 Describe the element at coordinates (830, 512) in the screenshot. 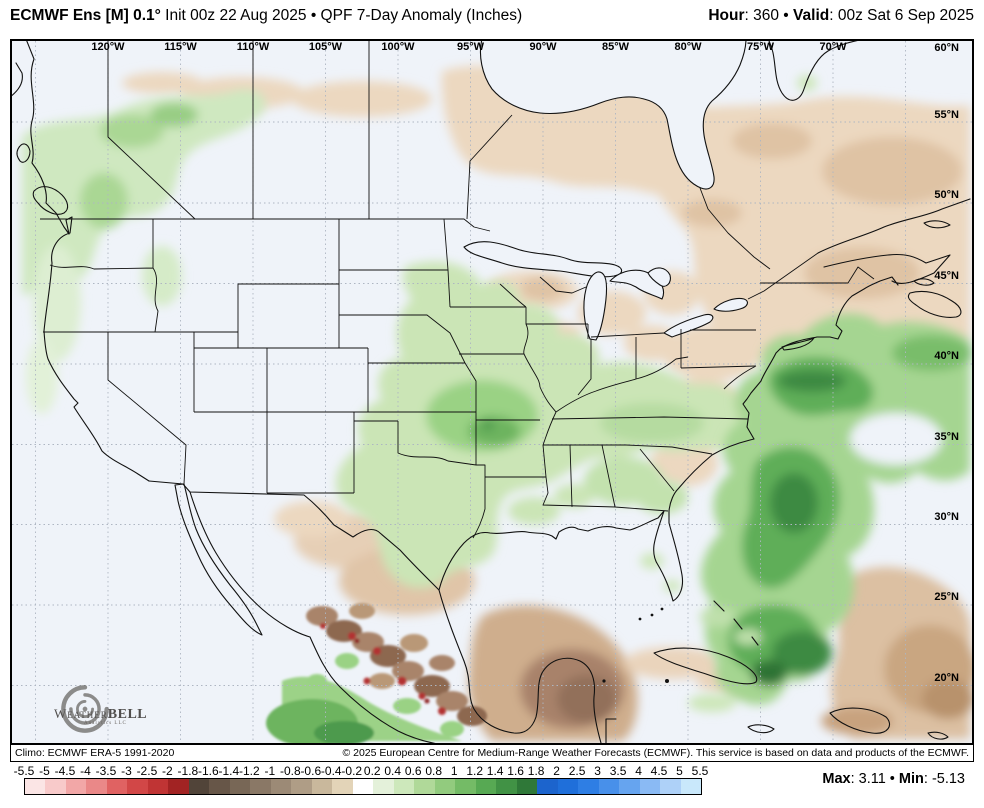

I see `anomaly-layer-atlantic` at that location.